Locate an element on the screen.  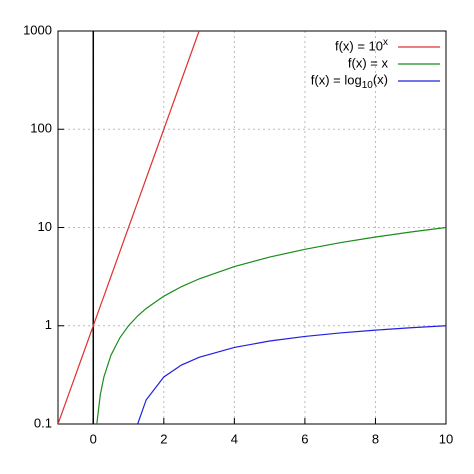
x-tick-label: 4 is located at coordinates (234, 438).